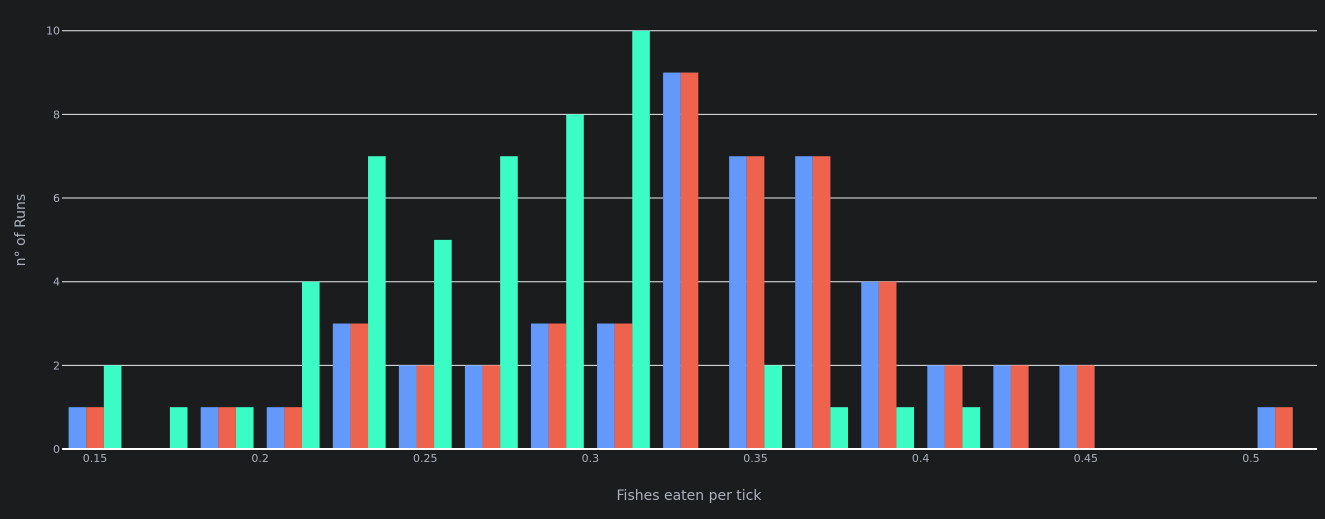 The image size is (1325, 519). Describe the element at coordinates (690, 496) in the screenshot. I see `x-axis-title: Fishes eaten per tick` at that location.